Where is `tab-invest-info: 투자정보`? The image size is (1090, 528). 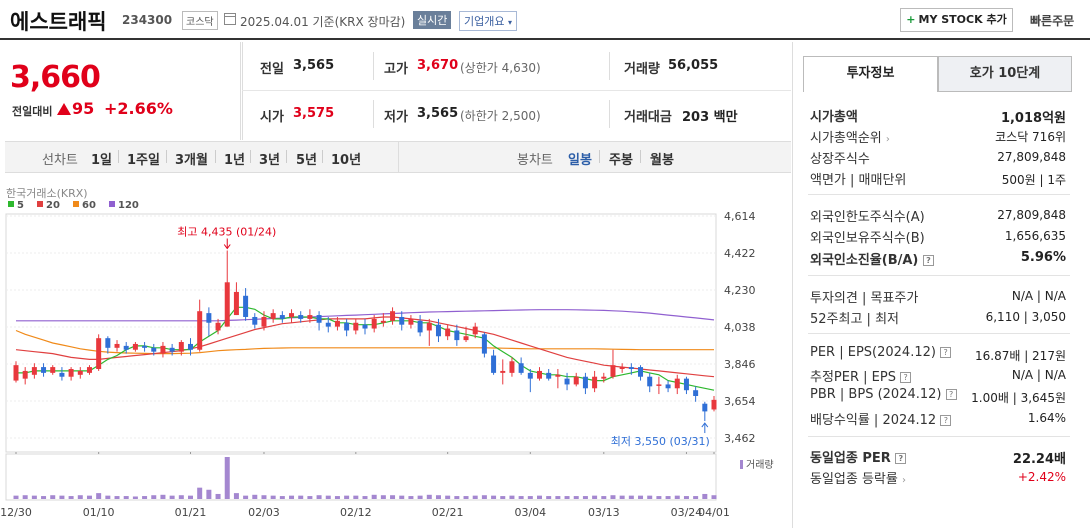 tab-invest-info: 투자정보 is located at coordinates (870, 74).